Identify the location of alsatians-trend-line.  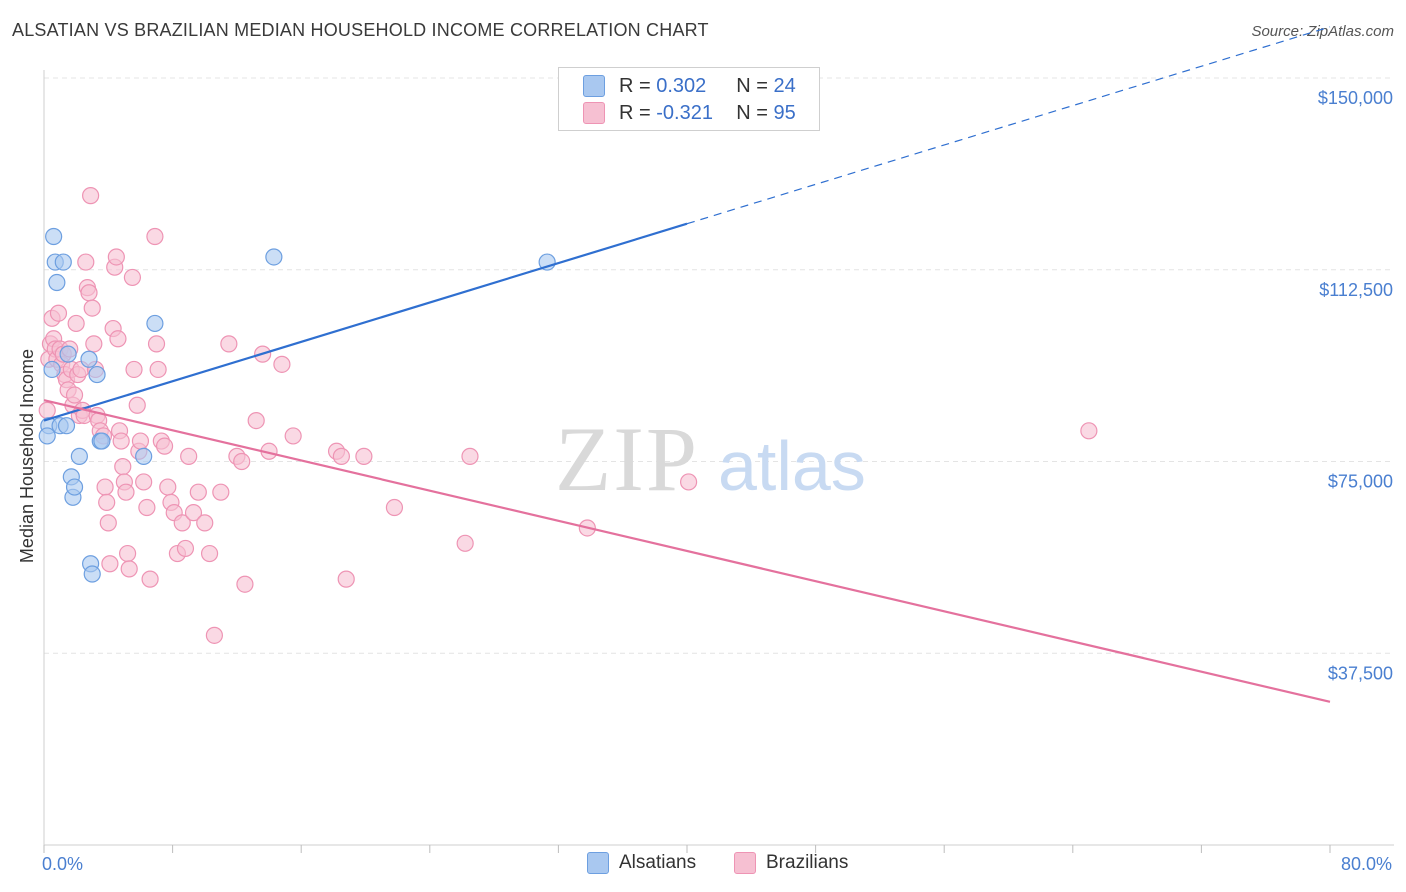
(365, 322).